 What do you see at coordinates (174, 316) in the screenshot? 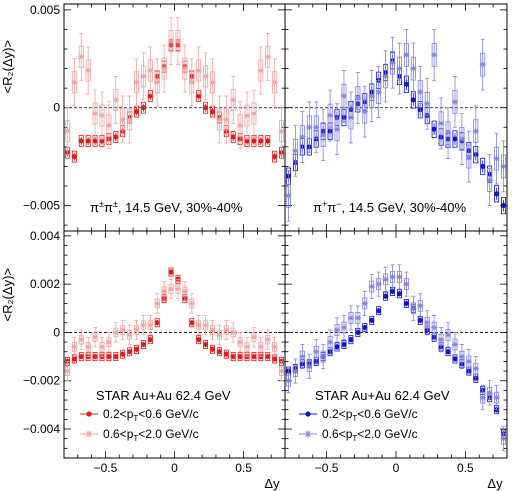
I see `series-low-pt` at bounding box center [174, 316].